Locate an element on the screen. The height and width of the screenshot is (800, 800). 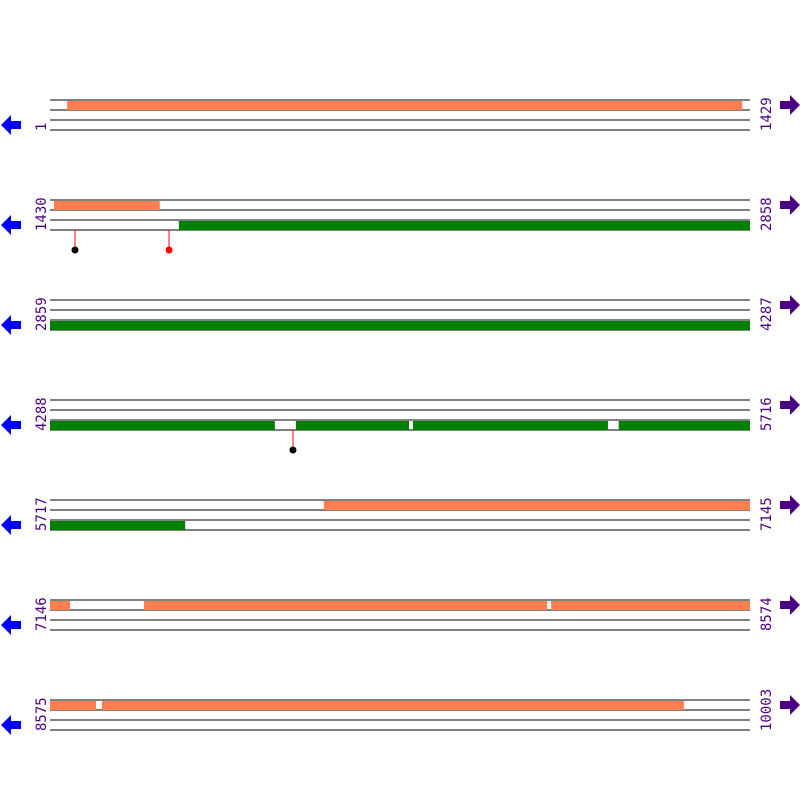
map-row: 1 1429 is located at coordinates (400, 115).